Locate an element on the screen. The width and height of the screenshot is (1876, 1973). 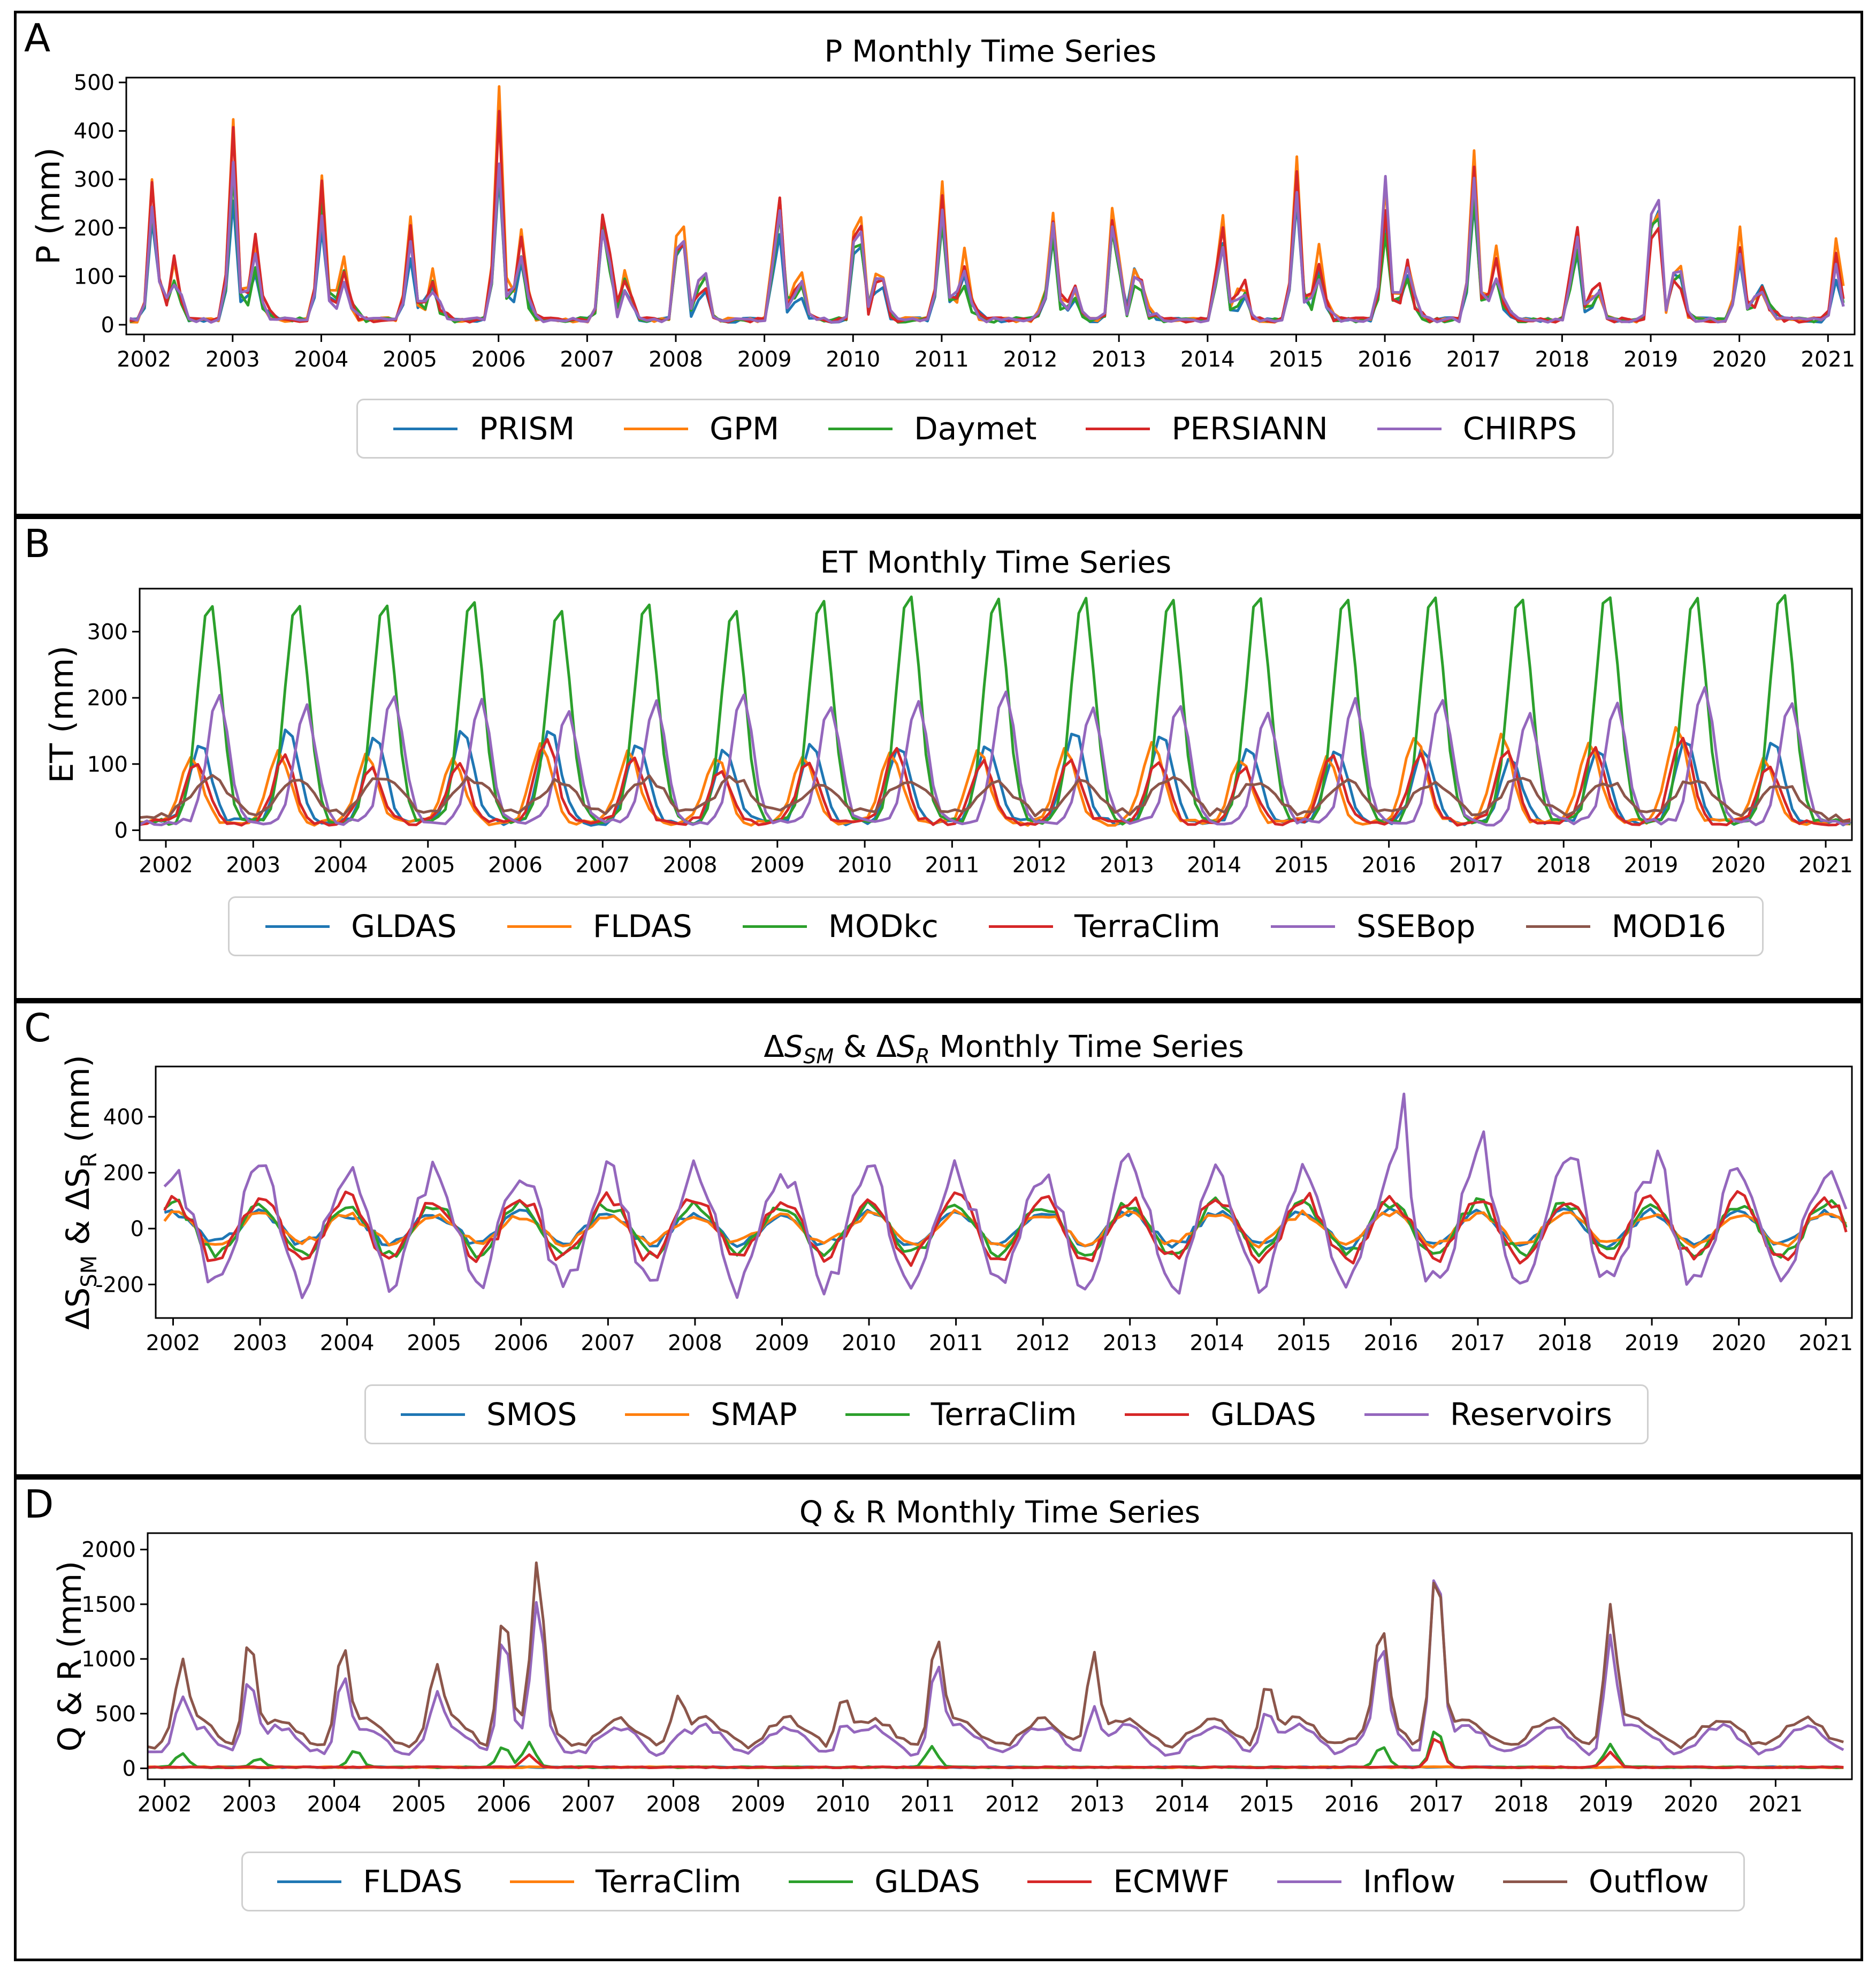
y-axis-label: P (mm) is located at coordinates (48, 206).